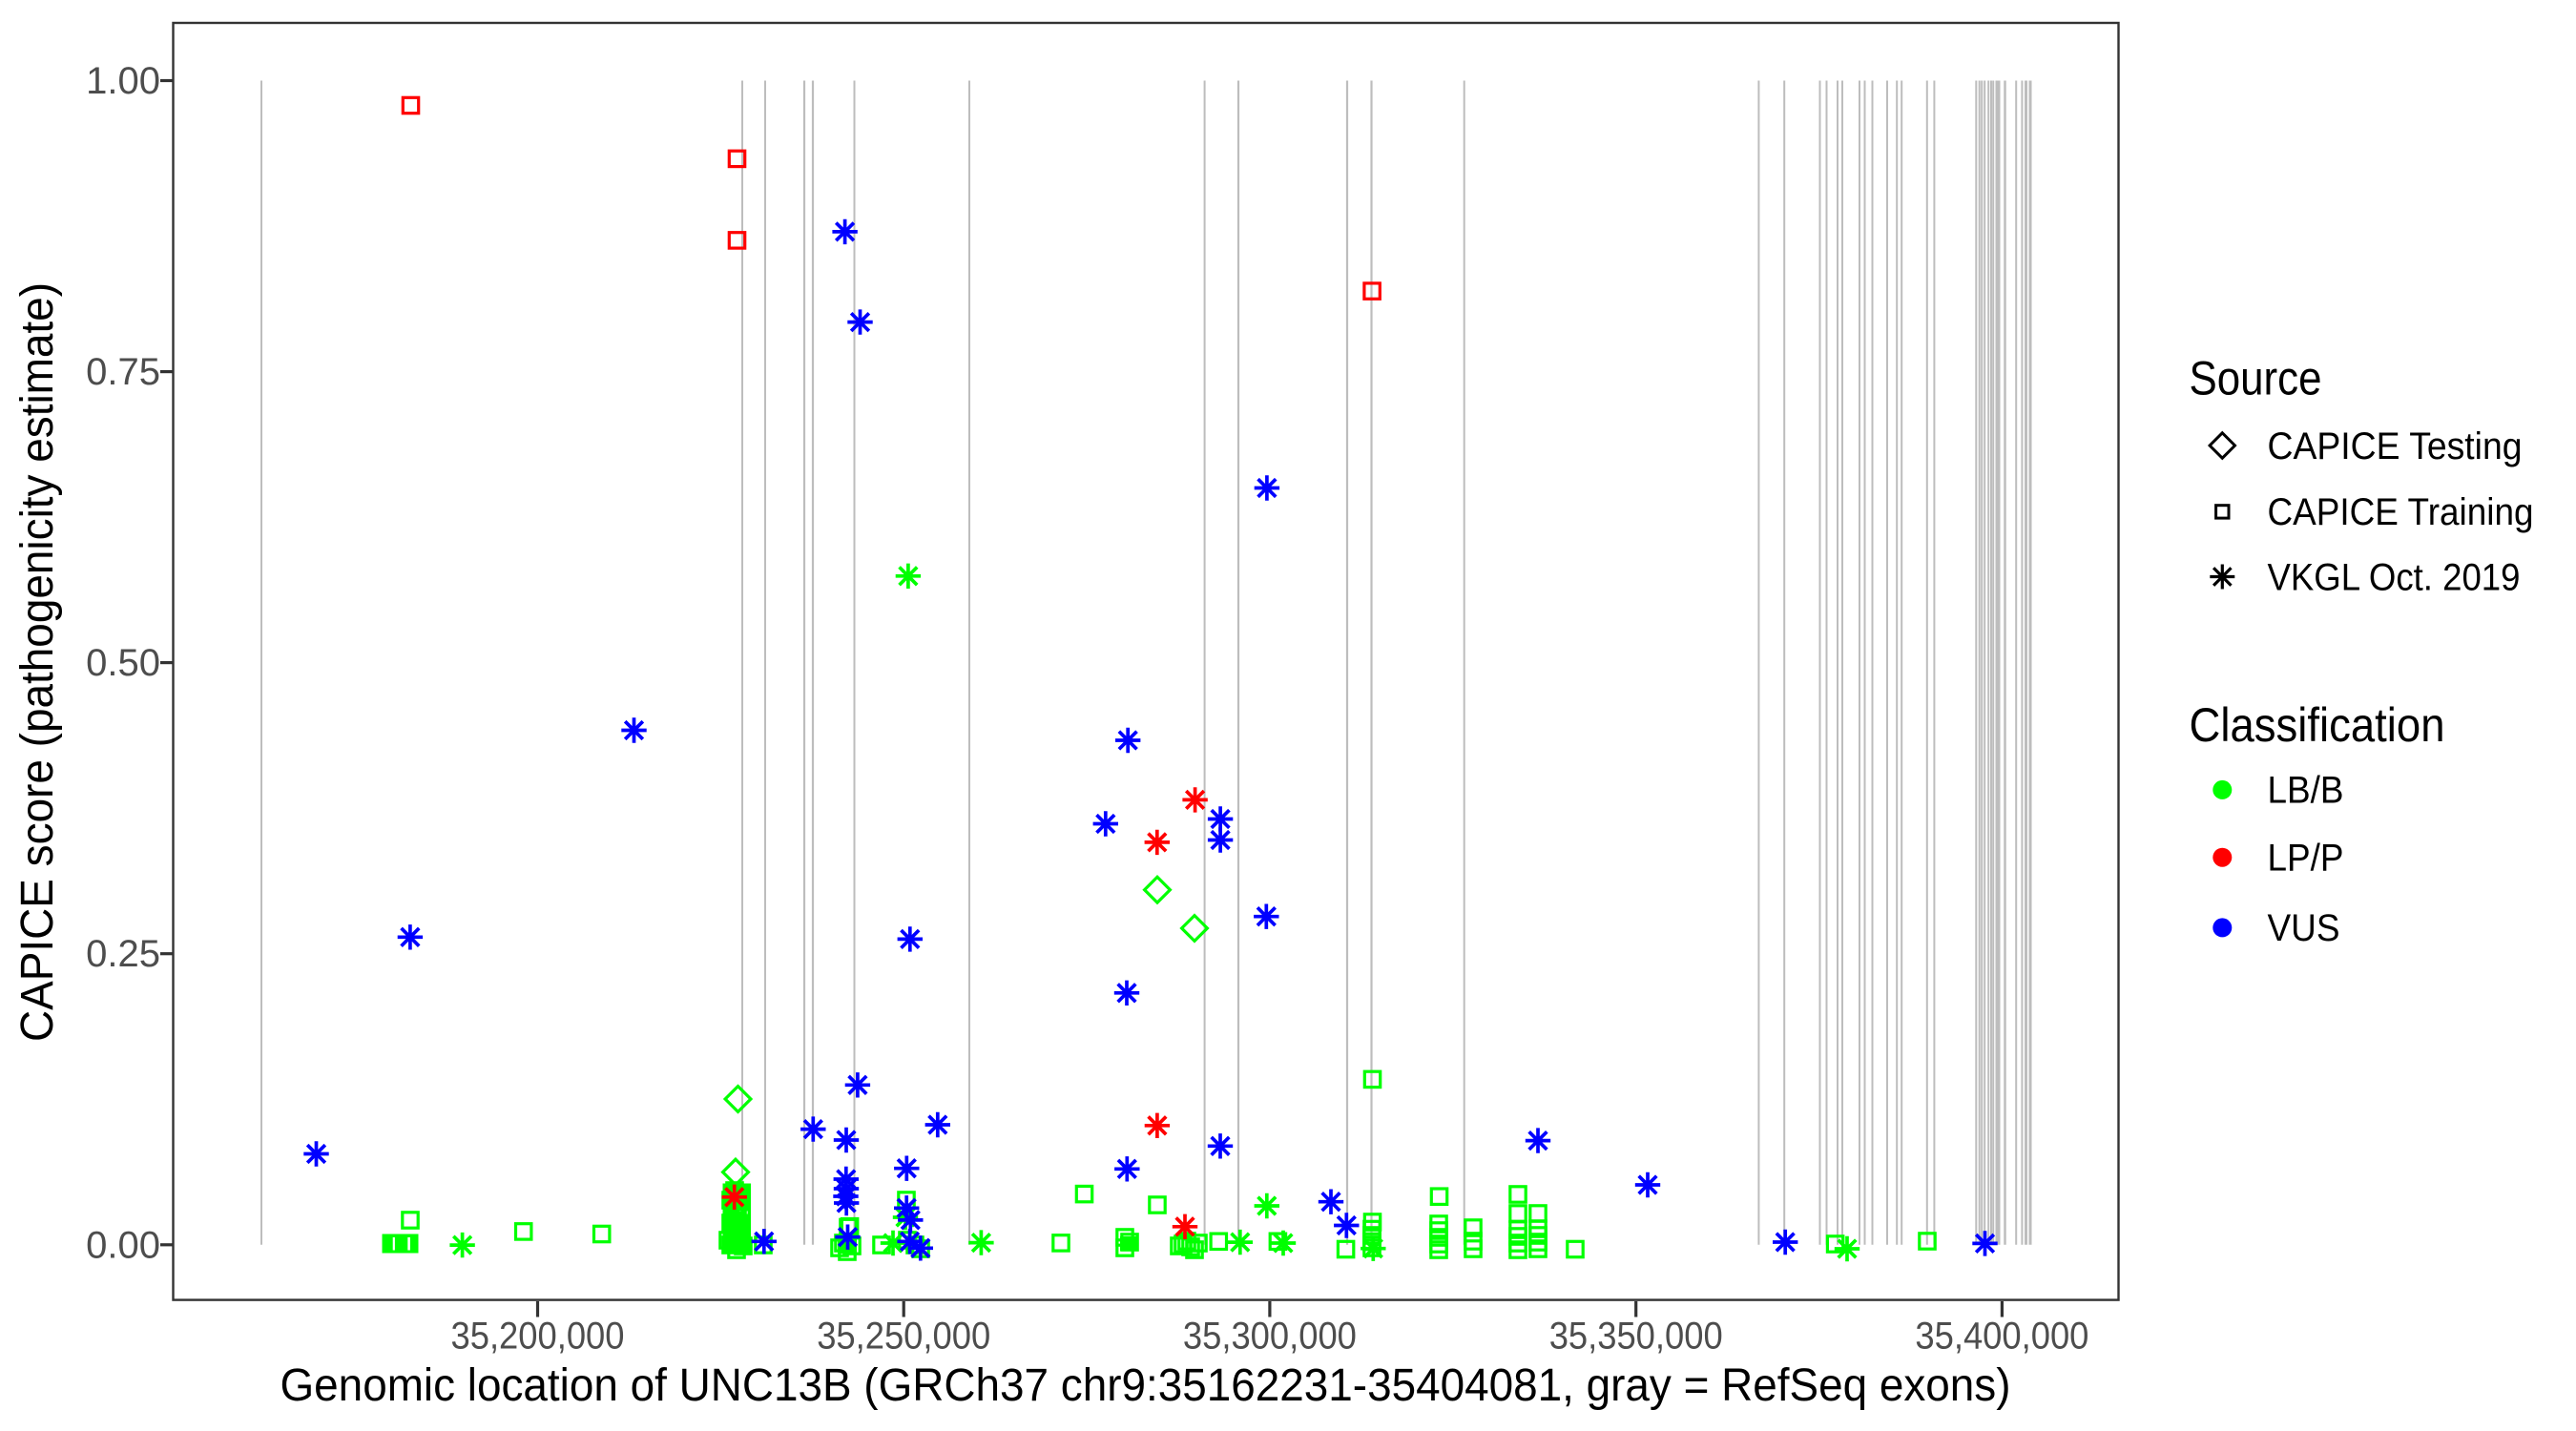 The image size is (2576, 1431). I want to click on svg-text: LB/B, so click(2306, 791).